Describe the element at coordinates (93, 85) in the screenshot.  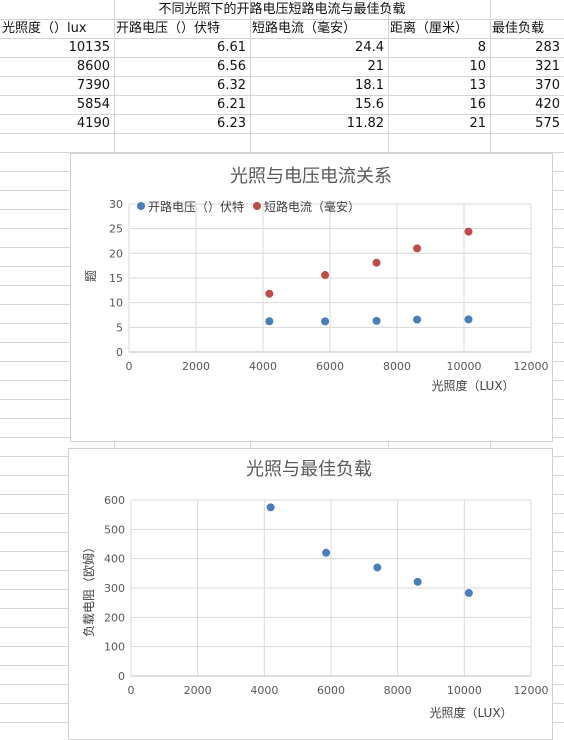
I see `table-cell: 7390` at that location.